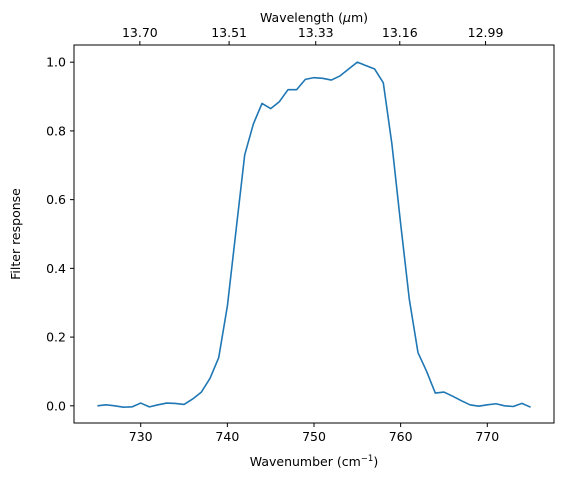 This screenshot has height=480, width=567. I want to click on top-x-tick-label: 13.33, so click(316, 32).